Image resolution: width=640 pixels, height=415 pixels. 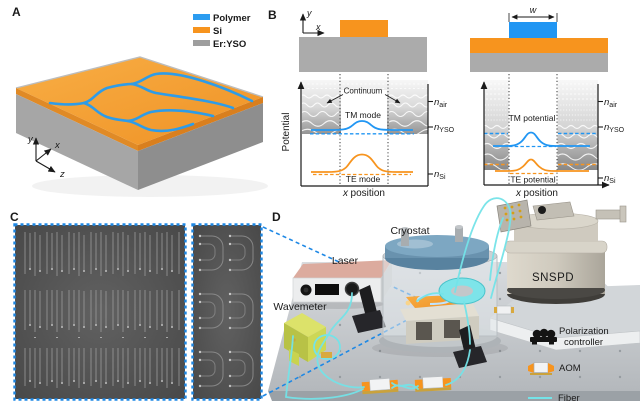 I want to click on si-waveguide, so click(x=364, y=28).